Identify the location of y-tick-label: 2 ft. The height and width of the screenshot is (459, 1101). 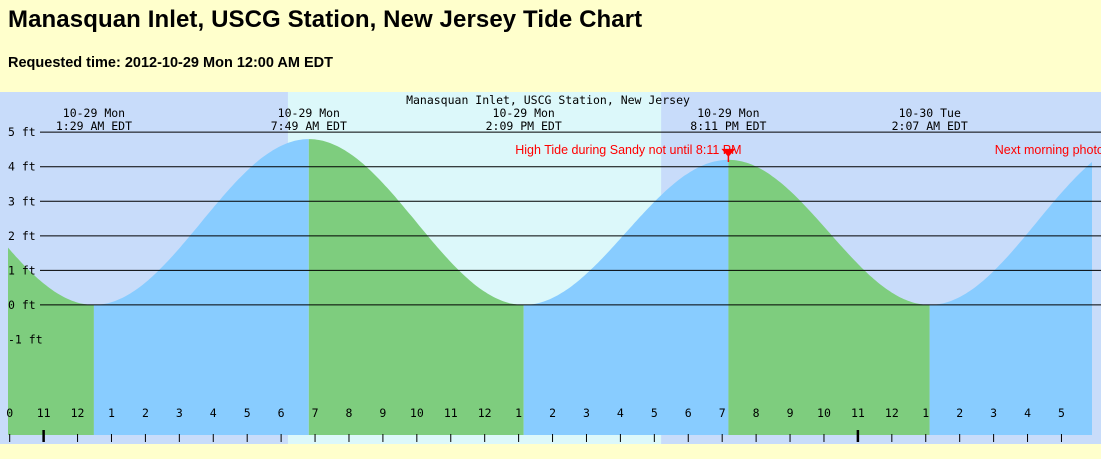
(22, 236).